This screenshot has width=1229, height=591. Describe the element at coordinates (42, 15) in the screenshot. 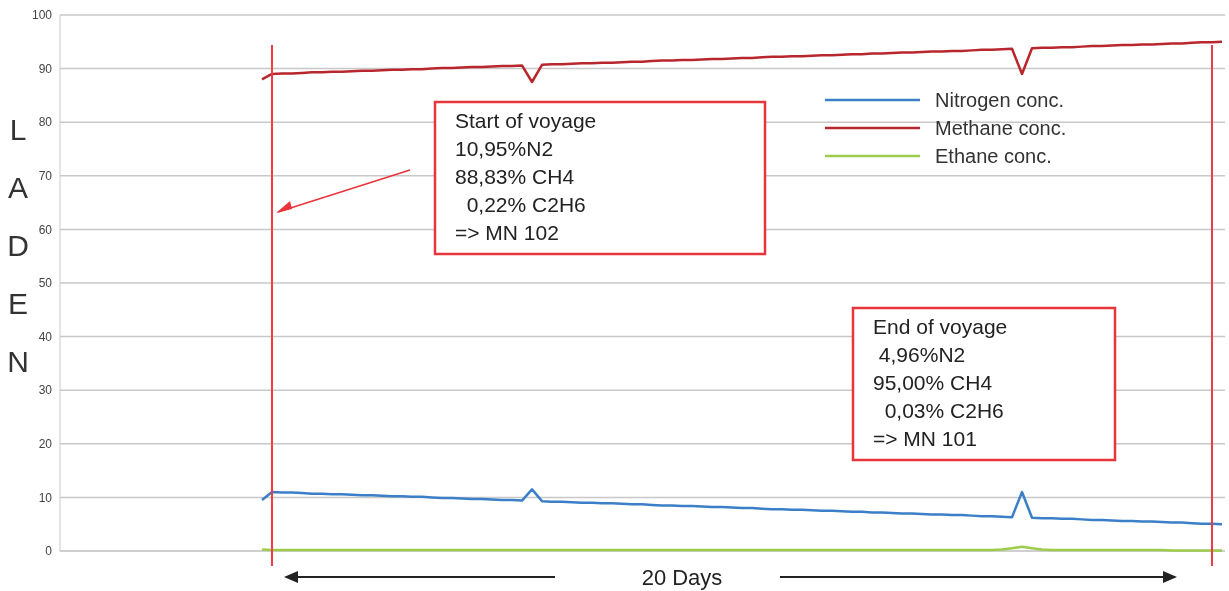

I see `y-tick-label: 100` at that location.